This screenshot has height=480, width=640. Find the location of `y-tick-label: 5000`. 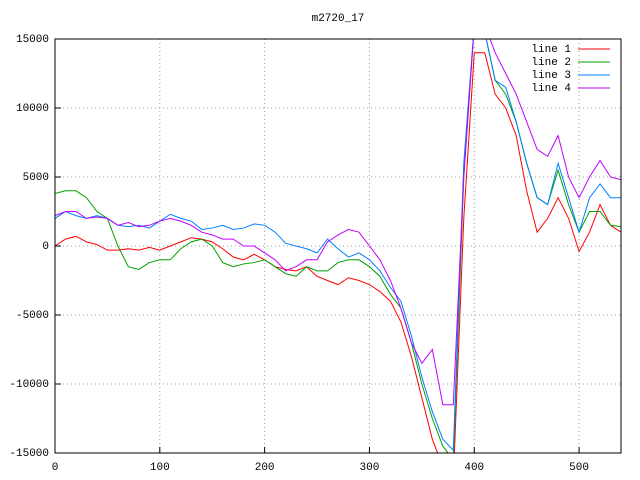

y-tick-label: 5000 is located at coordinates (36, 178).